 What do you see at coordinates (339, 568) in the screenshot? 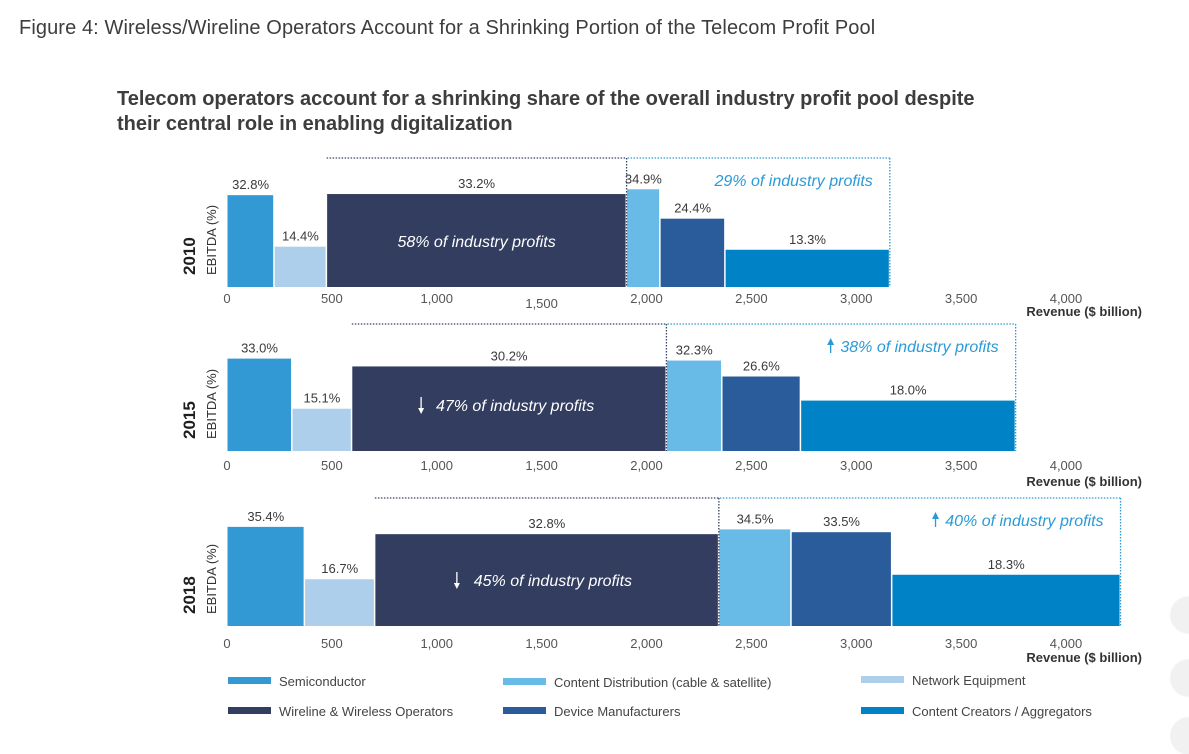
I see `bar-value-label: 16.7%` at bounding box center [339, 568].